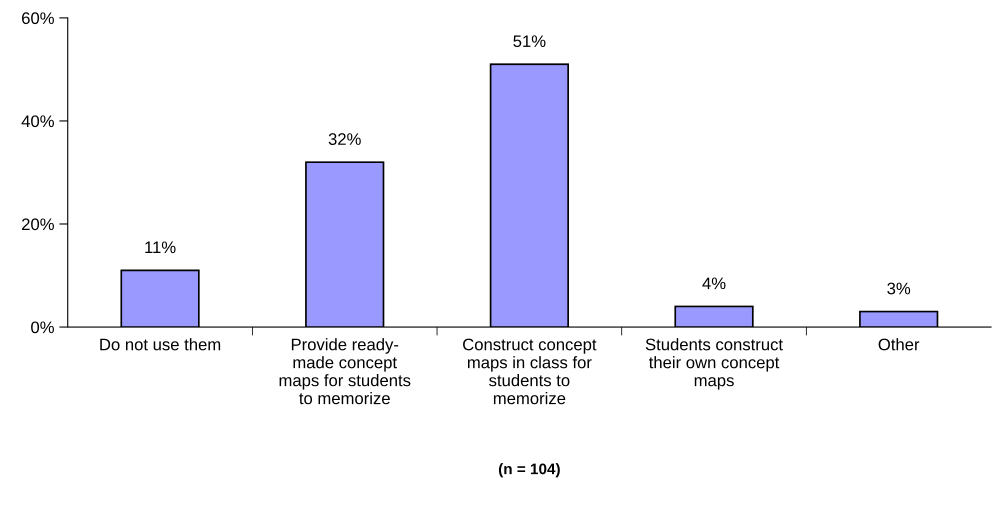 The height and width of the screenshot is (511, 996). What do you see at coordinates (529, 41) in the screenshot?
I see `data-label: 51%` at bounding box center [529, 41].